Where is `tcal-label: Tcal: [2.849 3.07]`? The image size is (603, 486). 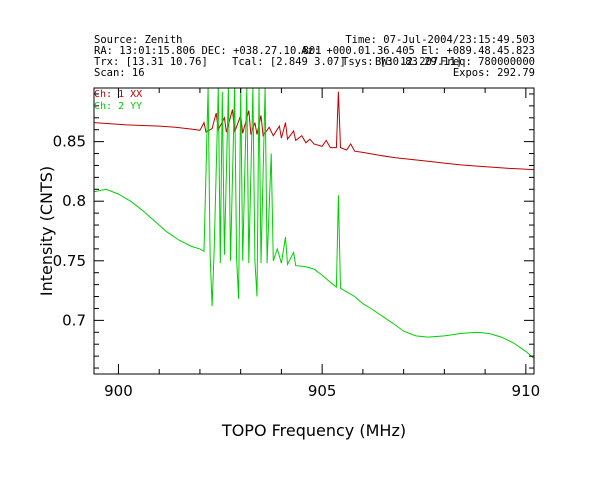
tcal-label: Tcal: [2.849 3.07] is located at coordinates (289, 62).